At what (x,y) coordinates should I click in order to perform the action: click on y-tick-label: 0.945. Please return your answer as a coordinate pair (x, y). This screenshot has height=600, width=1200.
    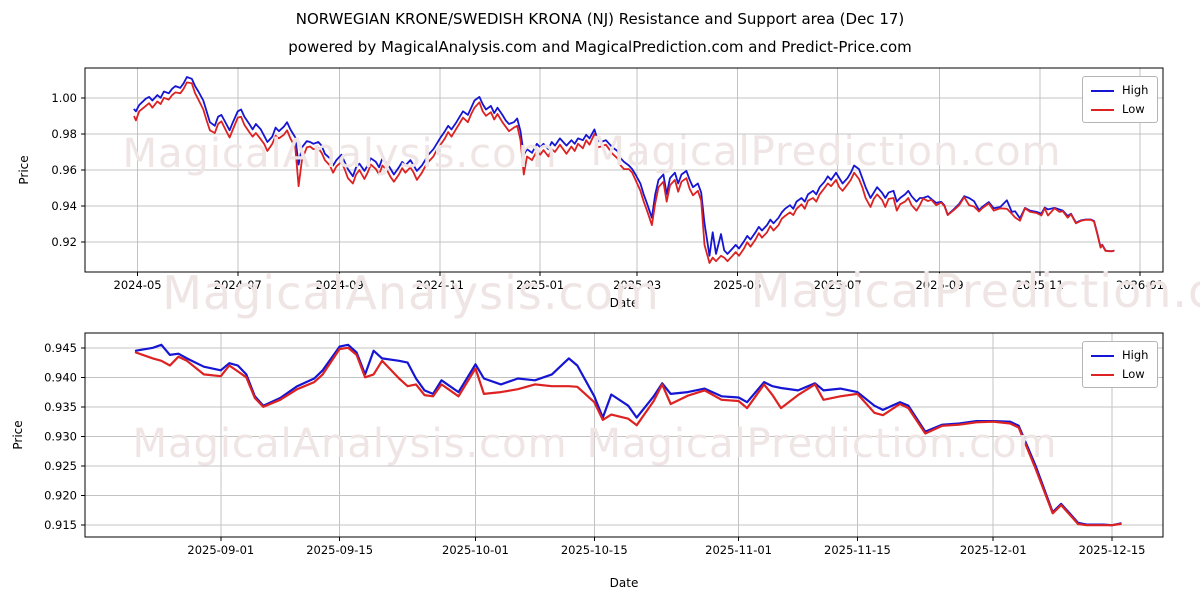
    Looking at the image, I should click on (60, 348).